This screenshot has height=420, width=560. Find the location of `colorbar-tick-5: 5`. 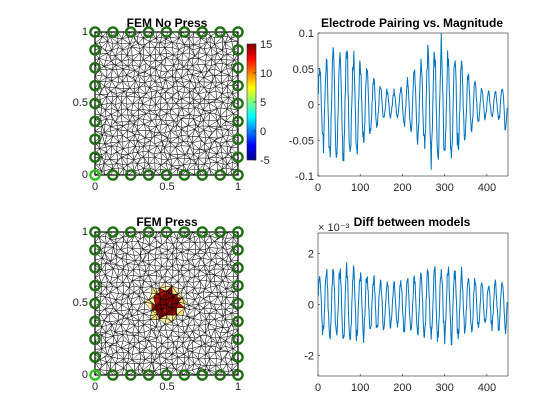

colorbar-tick-5: 5 is located at coordinates (263, 103).